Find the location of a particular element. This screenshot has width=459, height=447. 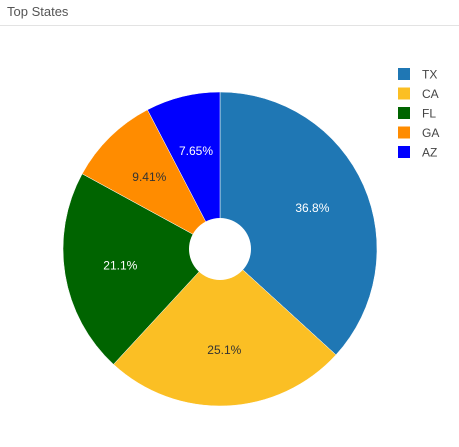

legend-item-ca: CA is located at coordinates (418, 94).